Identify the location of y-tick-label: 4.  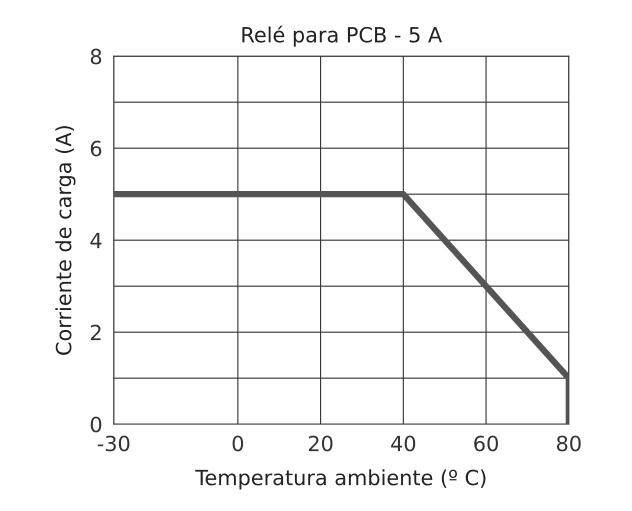
(96, 240).